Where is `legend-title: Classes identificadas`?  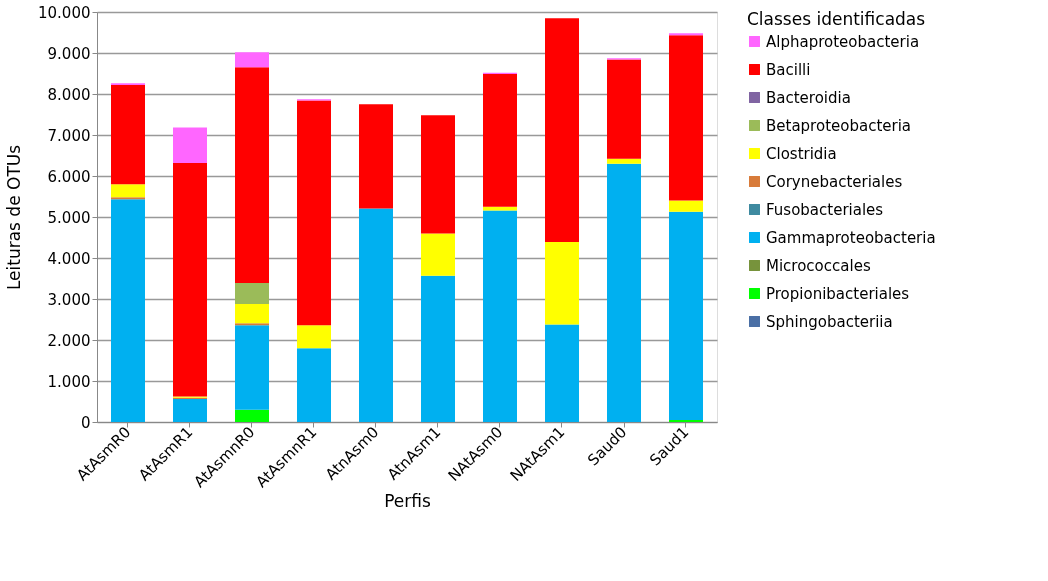 legend-title: Classes identificadas is located at coordinates (836, 19).